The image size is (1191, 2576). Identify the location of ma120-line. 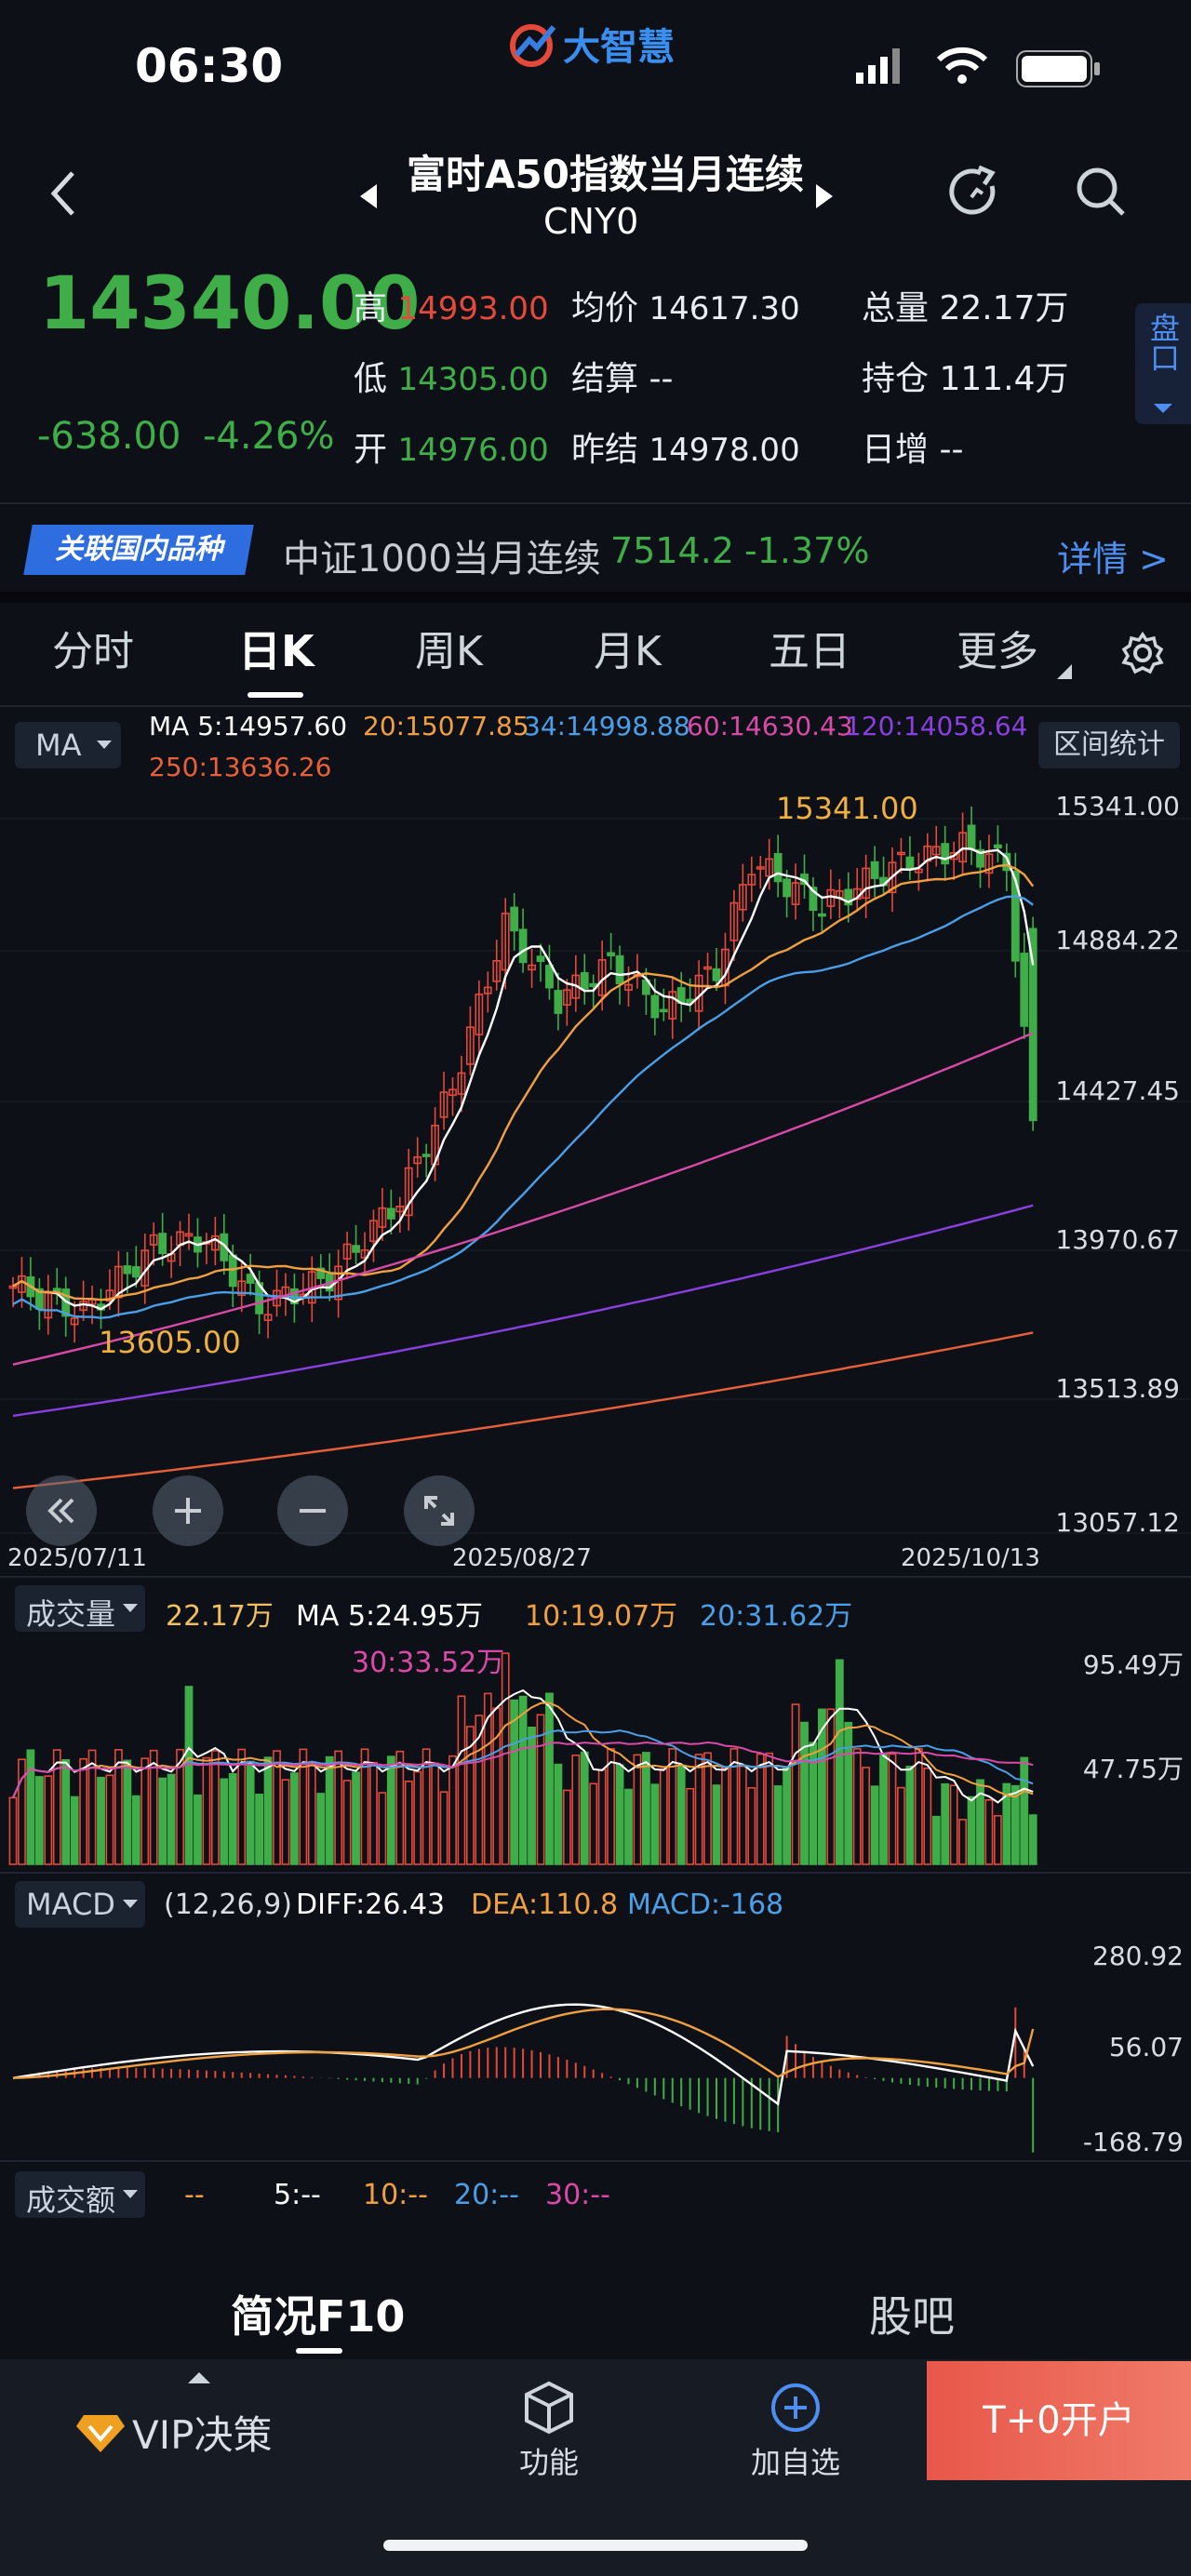
(523, 1311).